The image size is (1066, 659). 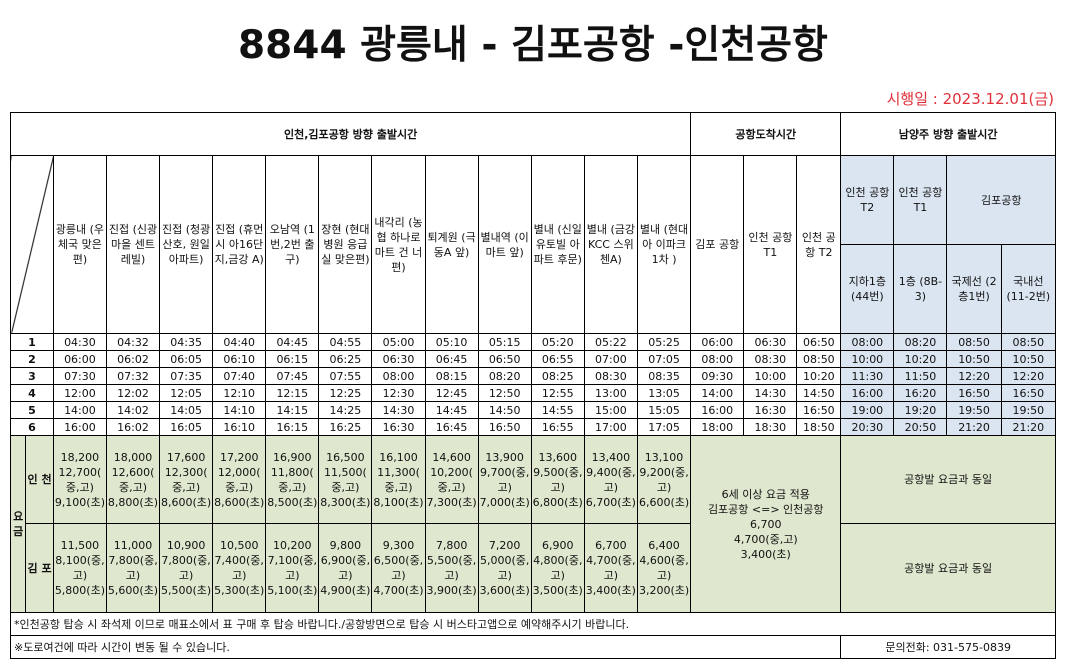 I want to click on departure-time: 06:02, so click(x=133, y=359).